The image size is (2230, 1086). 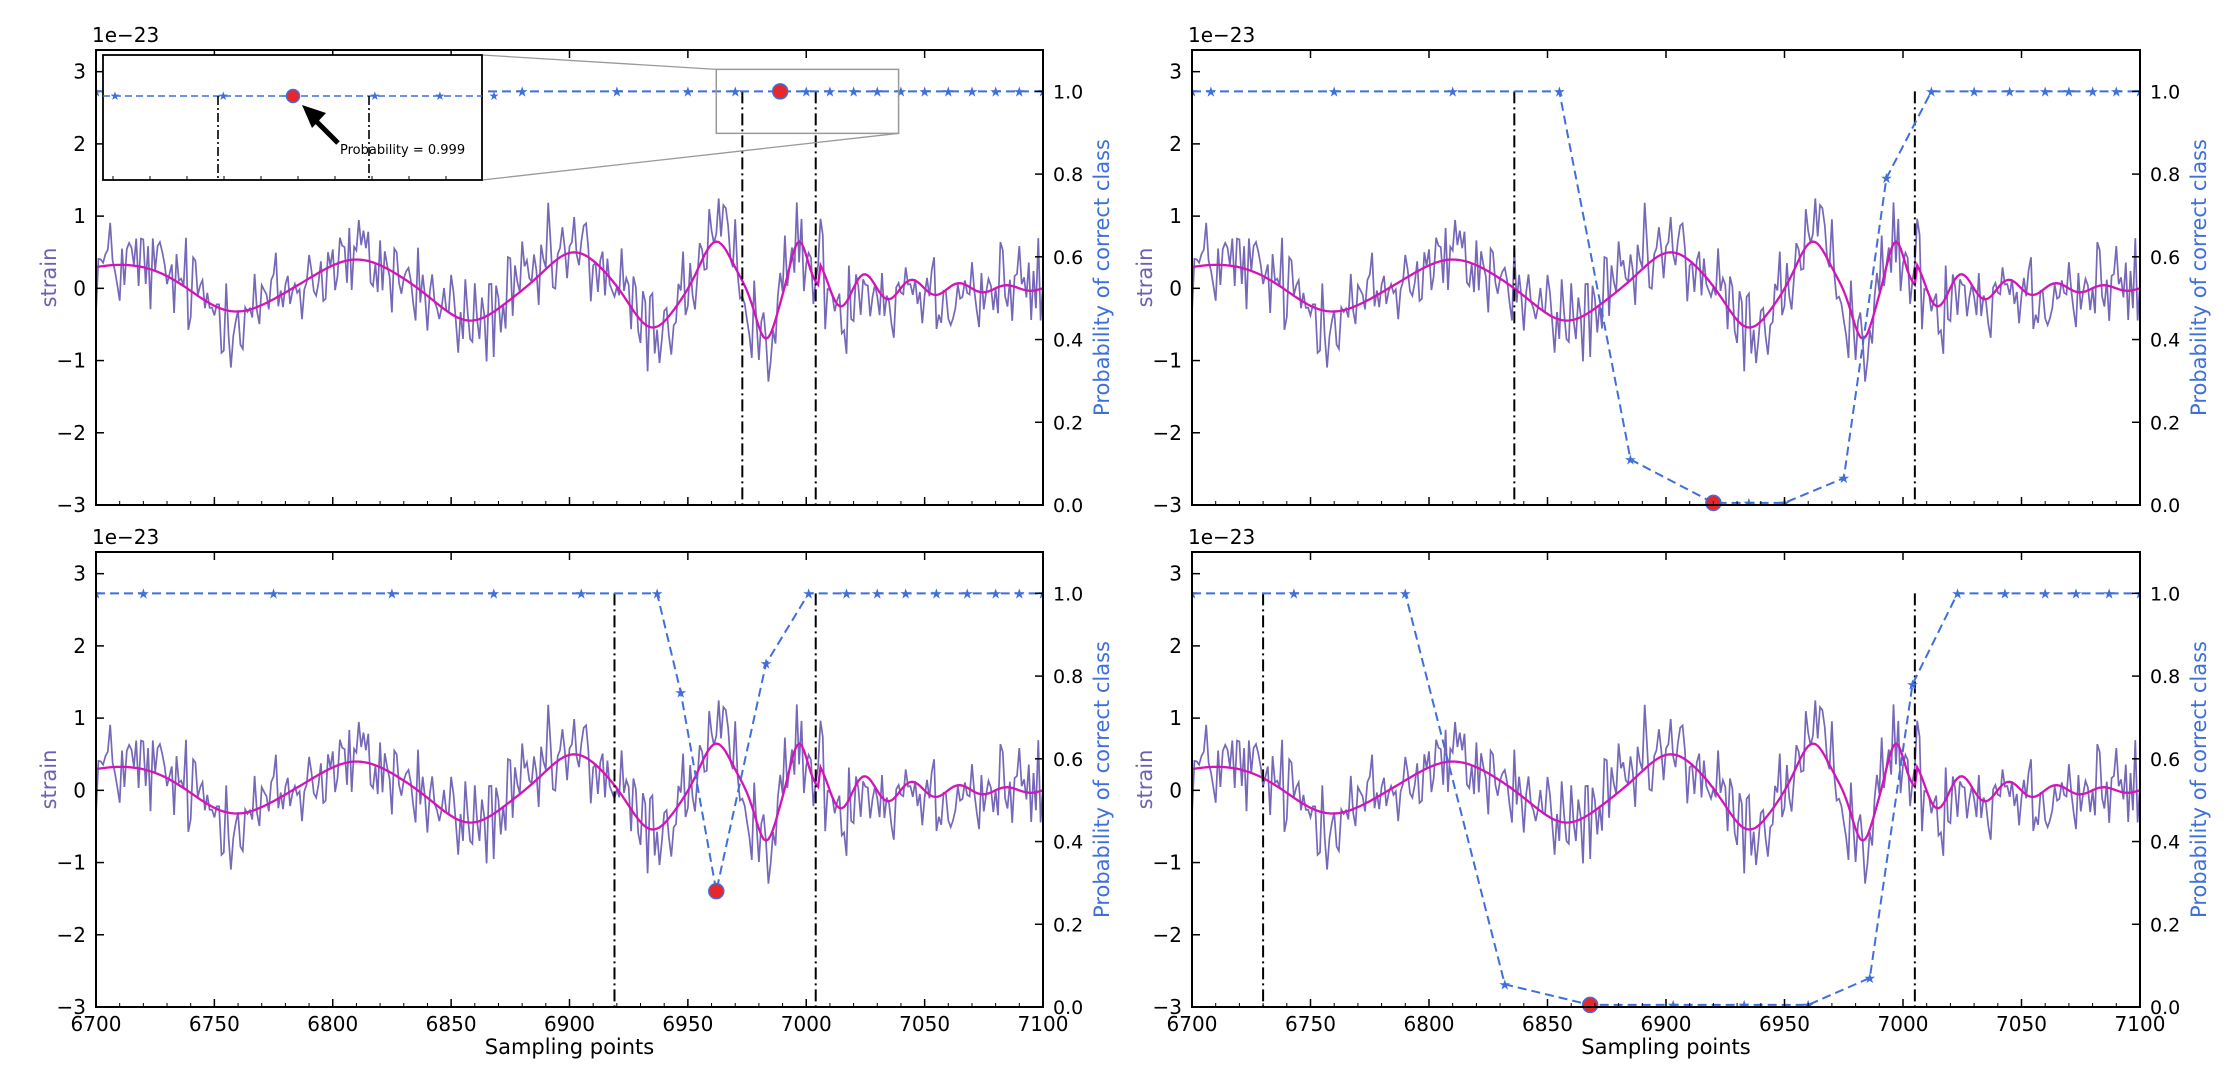 I want to click on inset-frame, so click(x=292, y=117).